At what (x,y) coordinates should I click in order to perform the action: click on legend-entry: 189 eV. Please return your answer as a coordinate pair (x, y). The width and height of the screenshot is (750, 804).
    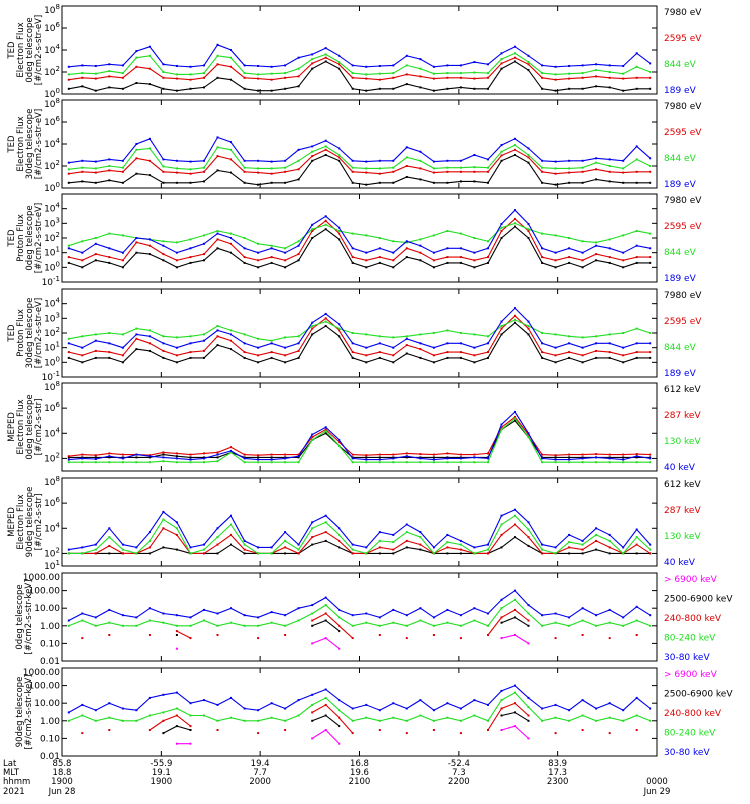
    Looking at the image, I should click on (680, 279).